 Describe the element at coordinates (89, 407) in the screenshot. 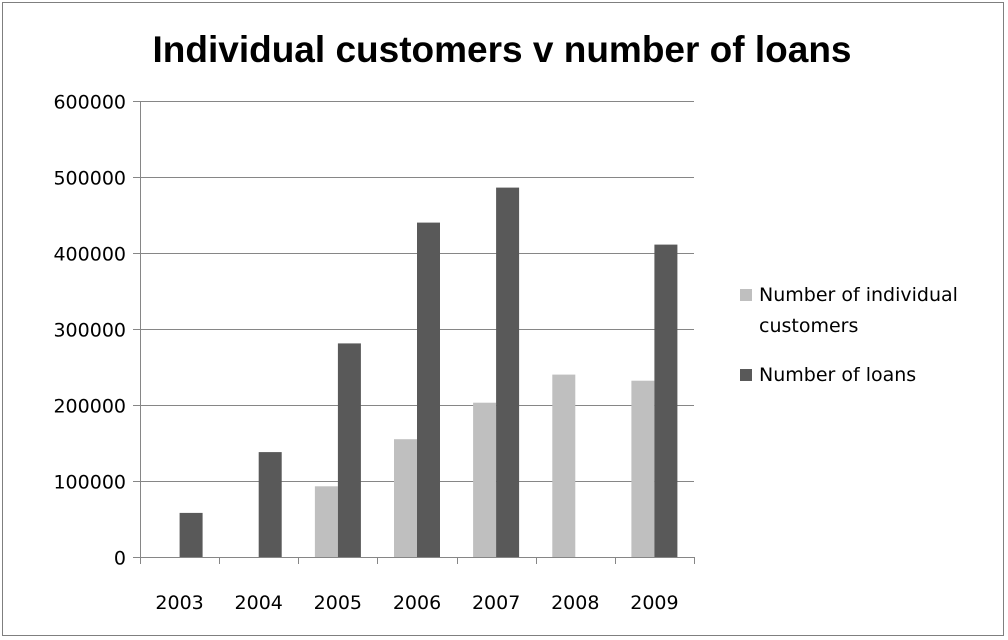

I see `y-tick-label-200000: 200000` at that location.